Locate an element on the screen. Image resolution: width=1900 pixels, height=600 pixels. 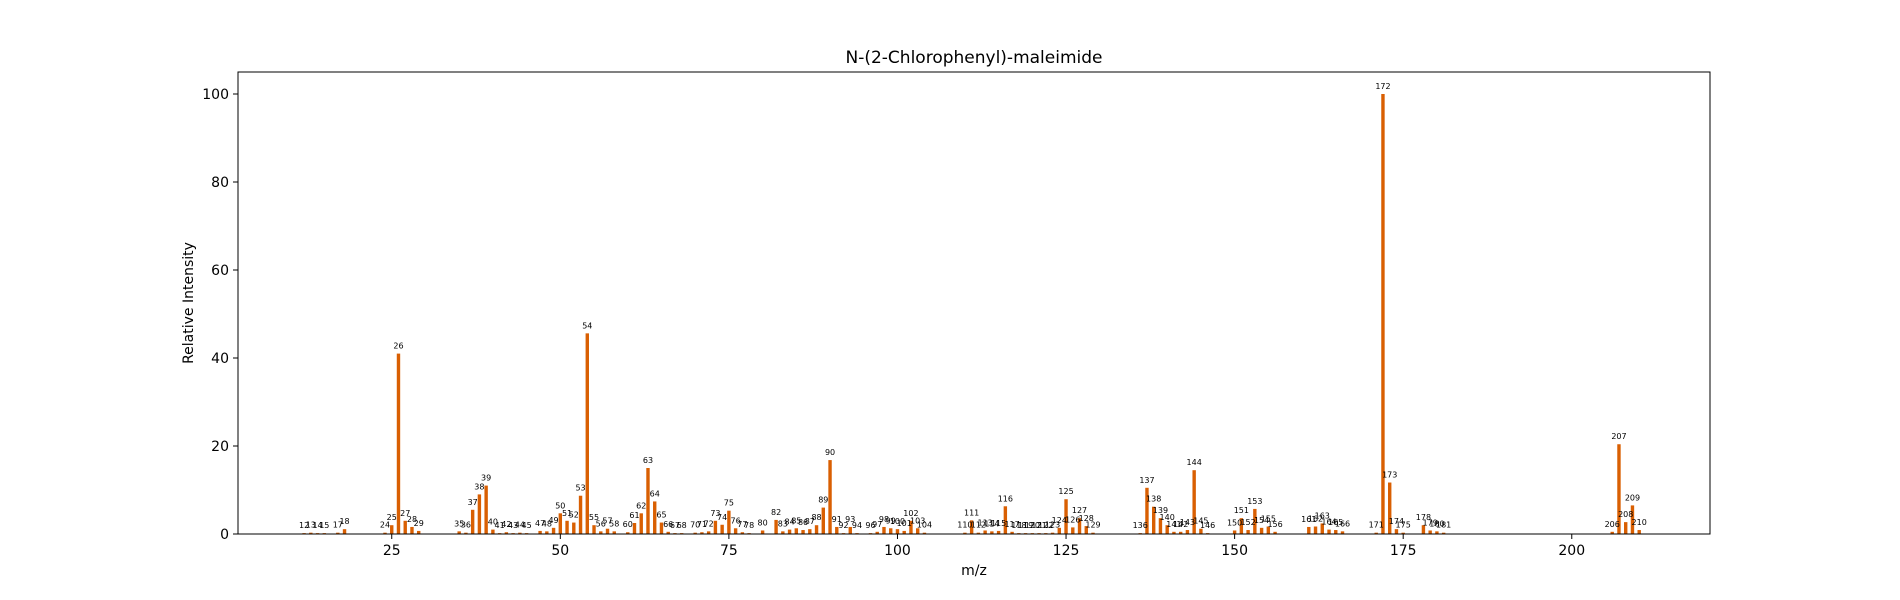
peak-label-60: 60 is located at coordinates (628, 524).